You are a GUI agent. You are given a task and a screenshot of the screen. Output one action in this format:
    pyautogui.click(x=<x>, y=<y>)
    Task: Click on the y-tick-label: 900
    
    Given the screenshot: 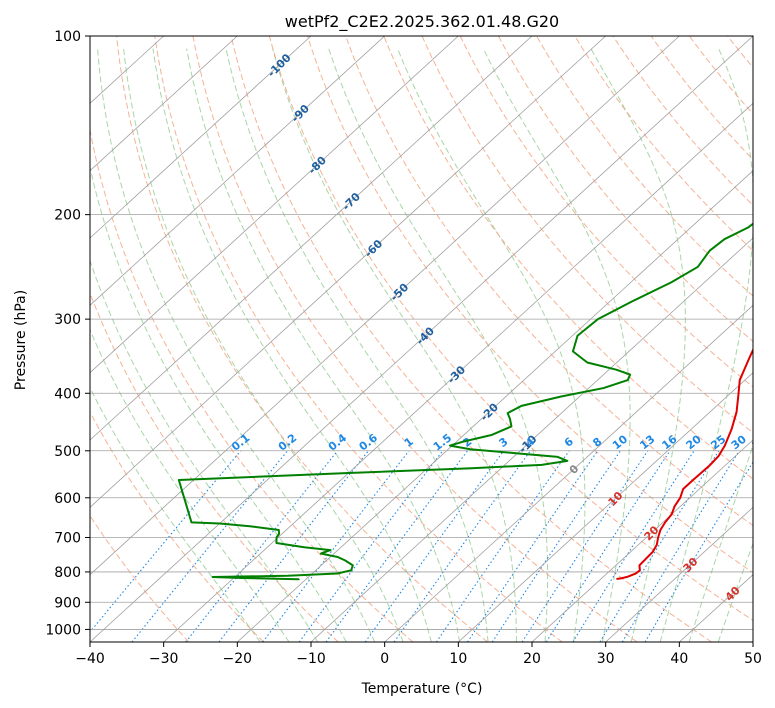 What is the action you would take?
    pyautogui.click(x=67, y=603)
    